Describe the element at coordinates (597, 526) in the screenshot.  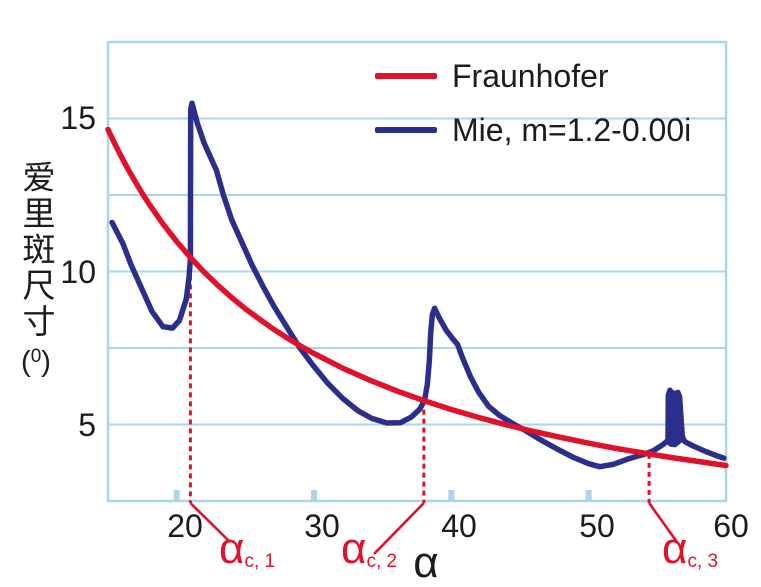
I see `x-tick-label-50: 50` at that location.